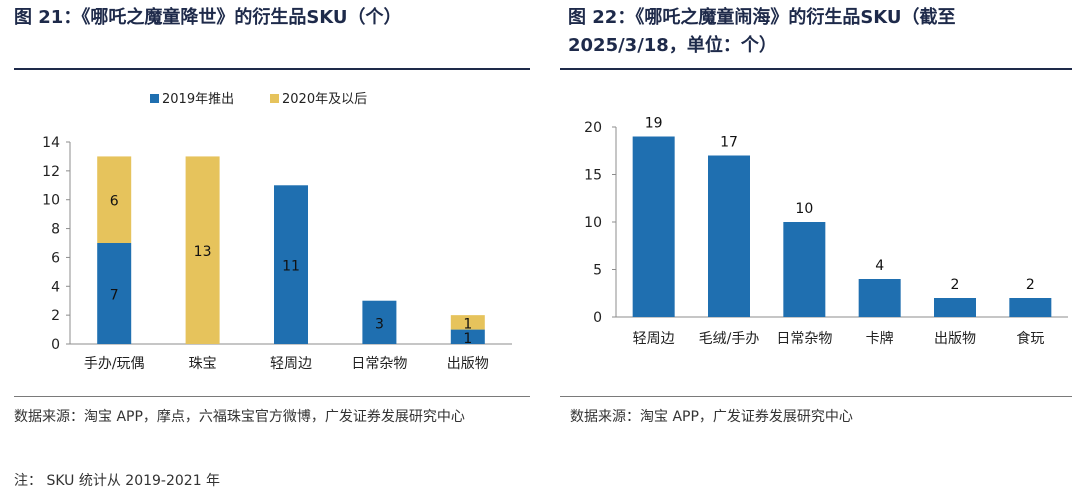 This screenshot has height=497, width=1080. What do you see at coordinates (816, 69) in the screenshot?
I see `right-top-rule` at bounding box center [816, 69].